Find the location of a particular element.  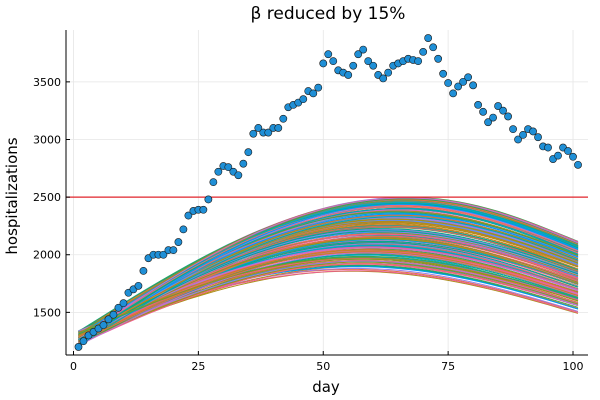

x-tick-label: 50 is located at coordinates (323, 366).